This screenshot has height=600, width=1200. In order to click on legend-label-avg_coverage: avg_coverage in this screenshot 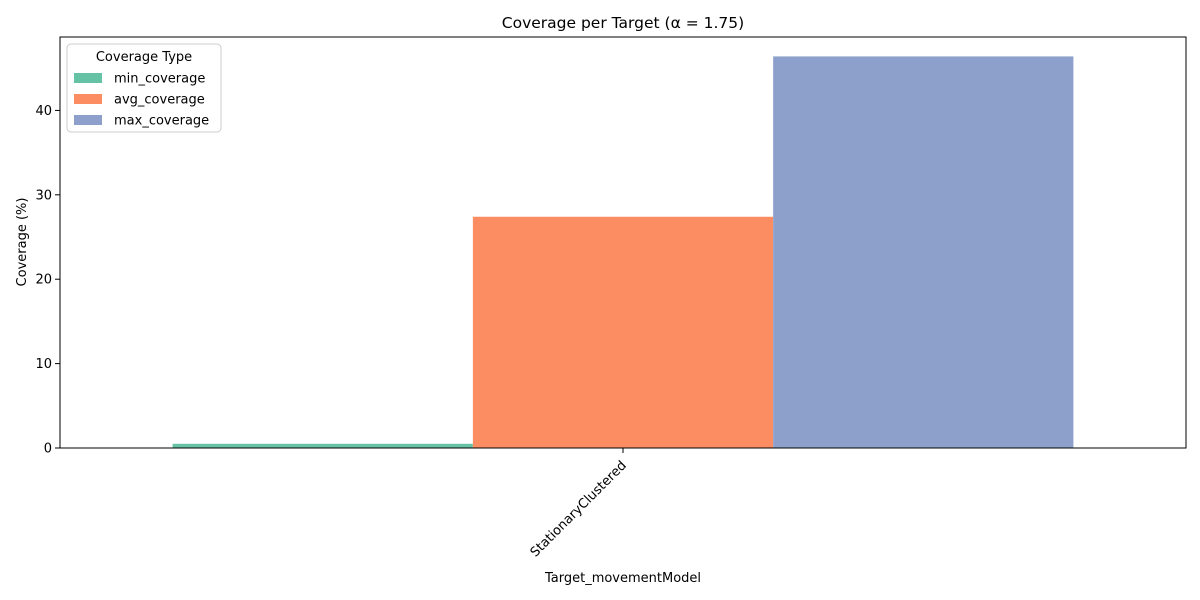, I will do `click(159, 100)`.